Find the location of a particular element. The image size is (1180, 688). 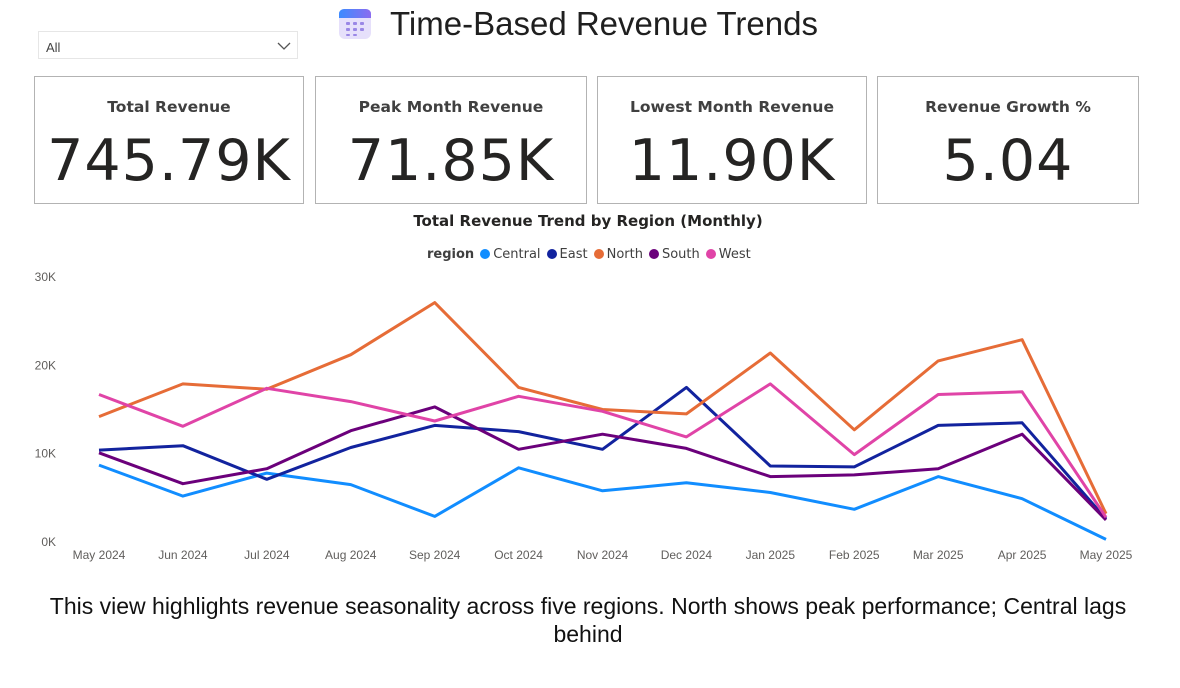

legend-item-south: South is located at coordinates (674, 254).